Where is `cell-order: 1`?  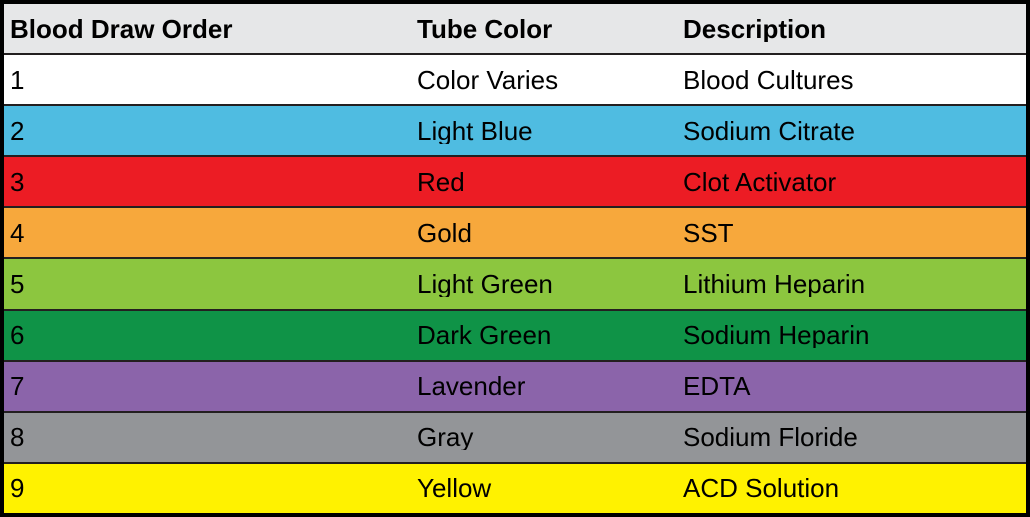
cell-order: 1 is located at coordinates (17, 79).